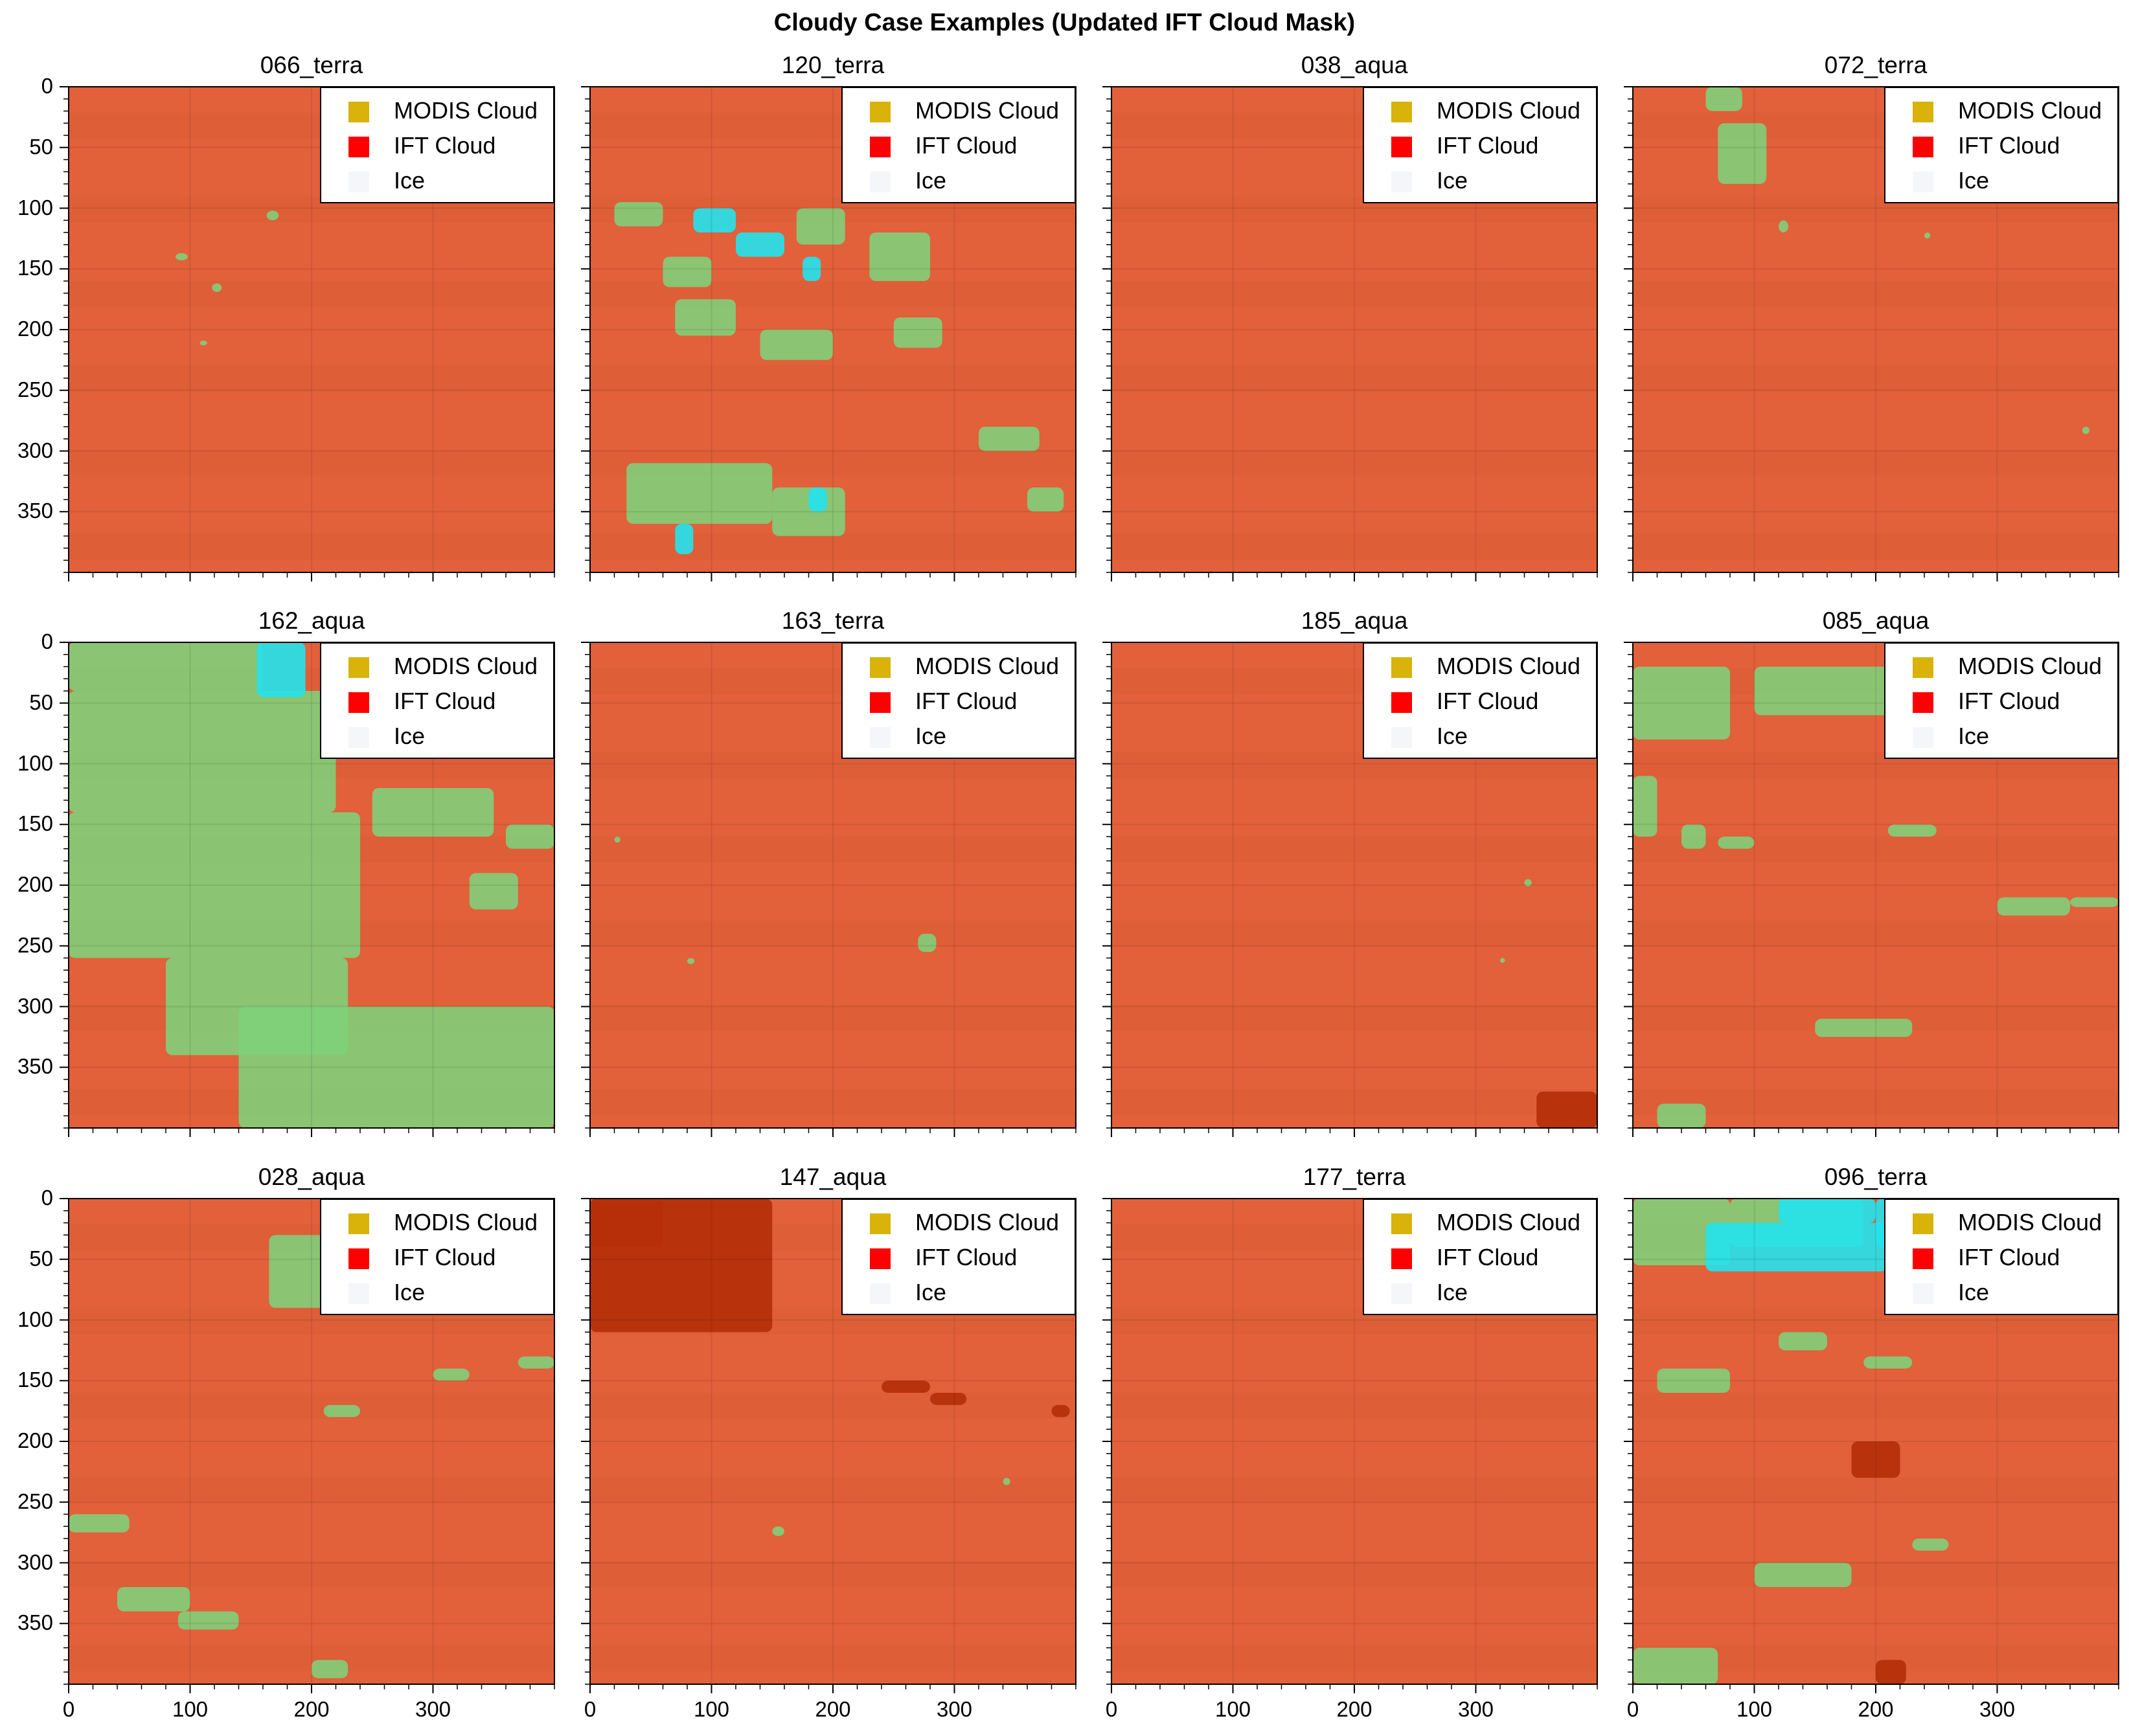 Image resolution: width=2129 pixels, height=1736 pixels. I want to click on panel-image, so click(311, 1446).